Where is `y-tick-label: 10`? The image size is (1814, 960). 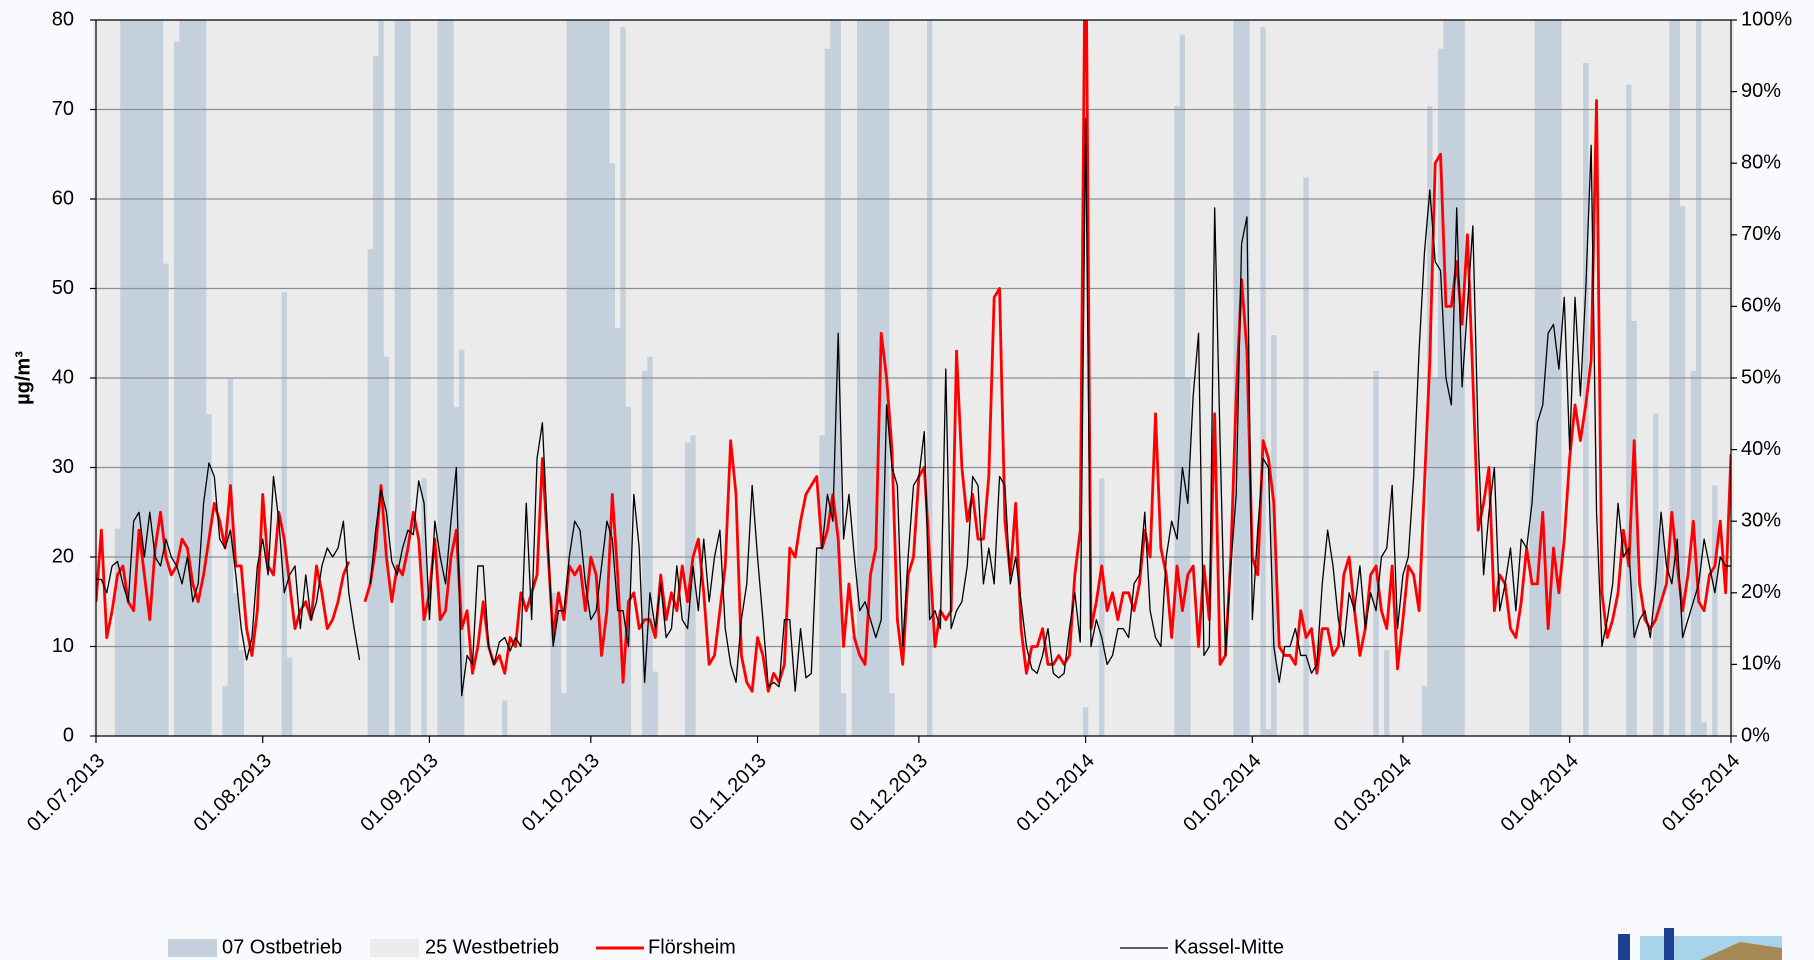 y-tick-label: 10 is located at coordinates (63, 646).